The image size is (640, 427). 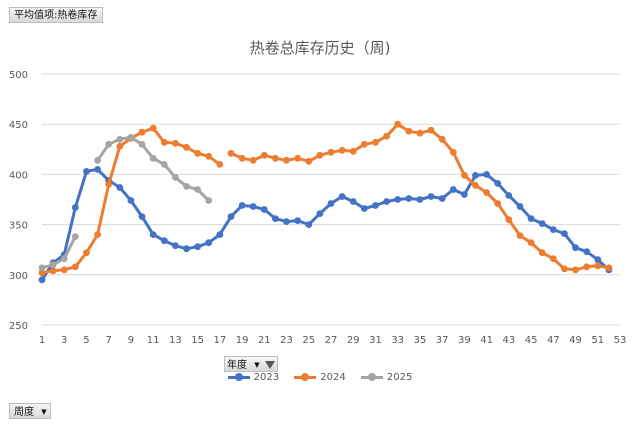 I want to click on y-tick-label: 250, so click(x=18, y=326).